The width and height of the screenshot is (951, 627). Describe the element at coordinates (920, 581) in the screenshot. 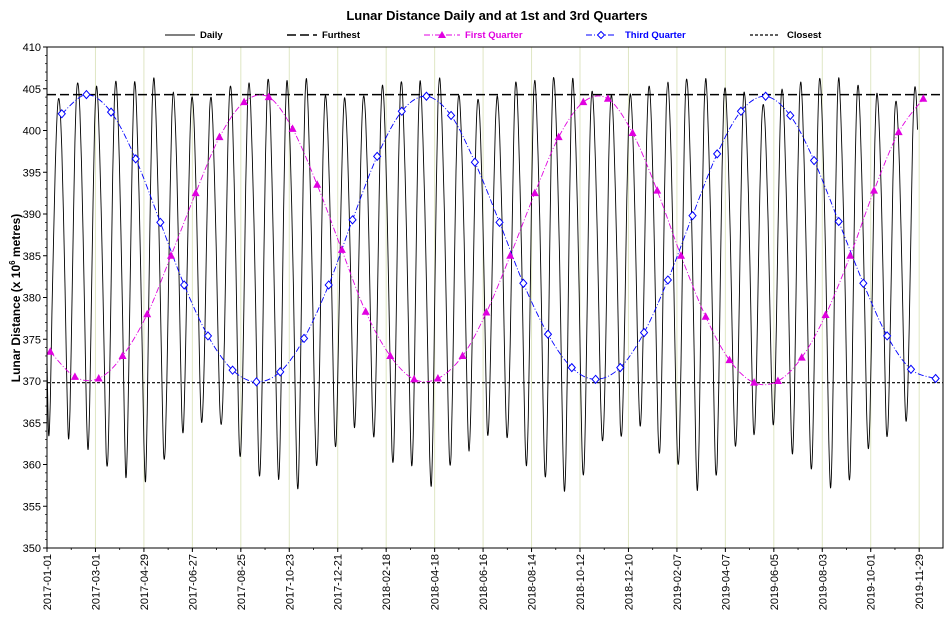

I see `x-tick-label: 2019-11-29` at that location.